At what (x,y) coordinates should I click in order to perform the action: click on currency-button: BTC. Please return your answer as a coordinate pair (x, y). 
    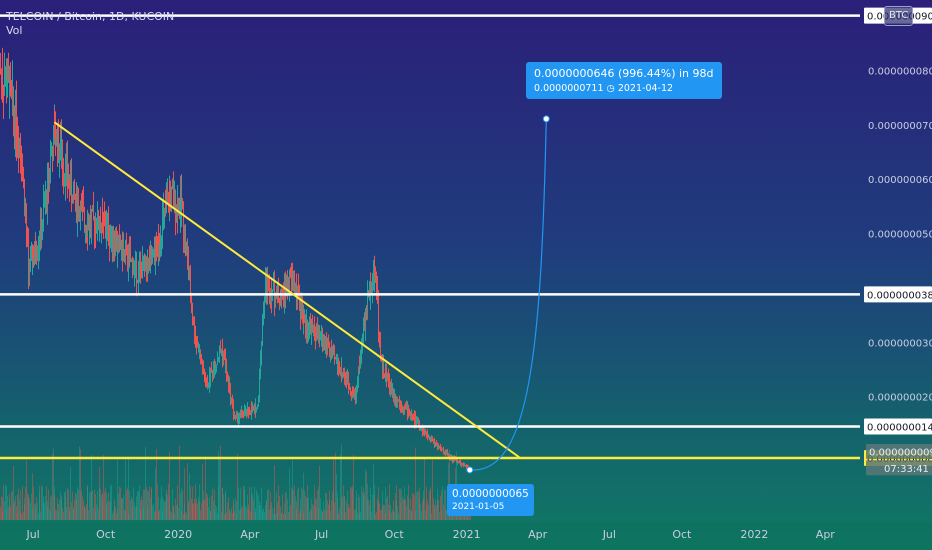
    Looking at the image, I should click on (899, 16).